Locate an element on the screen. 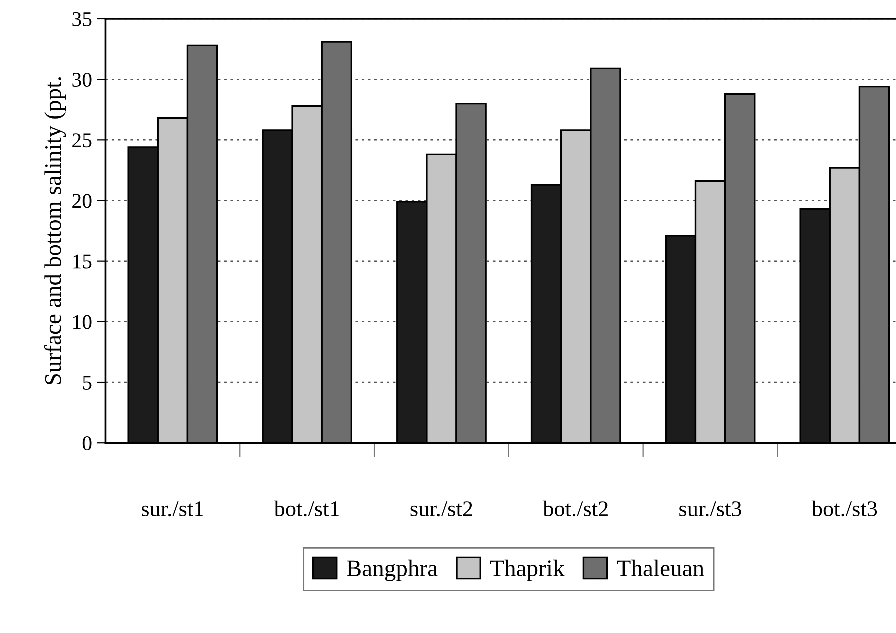 The image size is (896, 633). y-tick-label: 10 is located at coordinates (83, 322).